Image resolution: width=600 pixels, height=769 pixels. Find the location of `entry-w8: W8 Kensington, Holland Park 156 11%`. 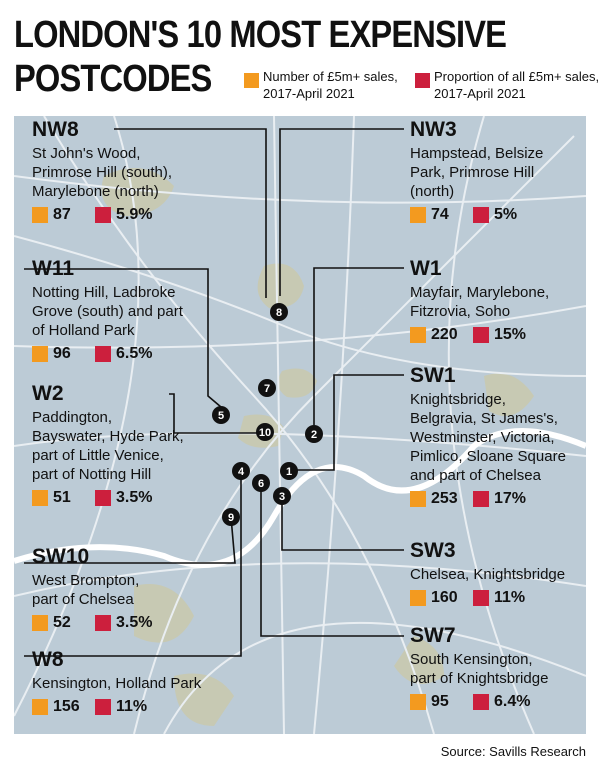

entry-w8: W8 Kensington, Holland Park 156 11% is located at coordinates (116, 682).